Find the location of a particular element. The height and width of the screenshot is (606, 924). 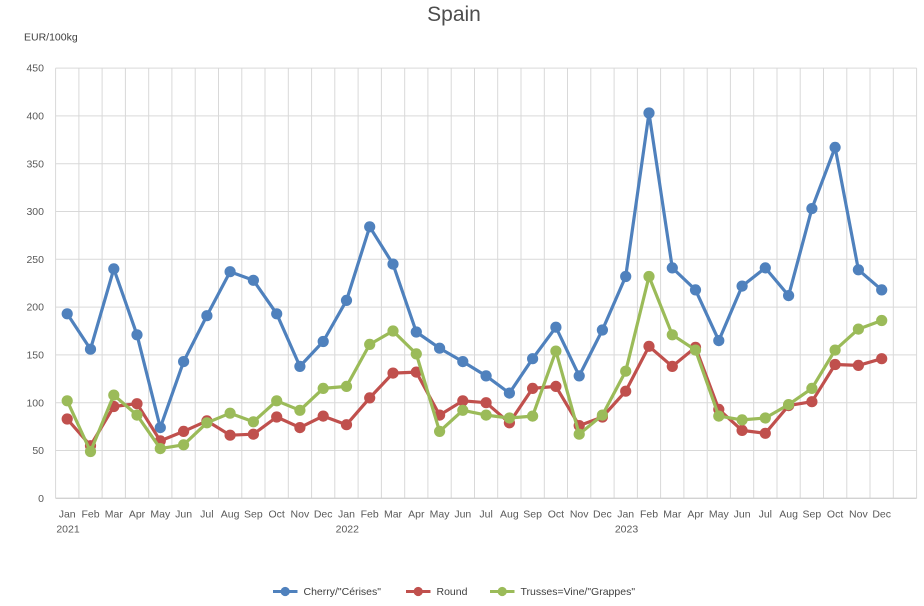

svg-text: 150 is located at coordinates (35, 356).